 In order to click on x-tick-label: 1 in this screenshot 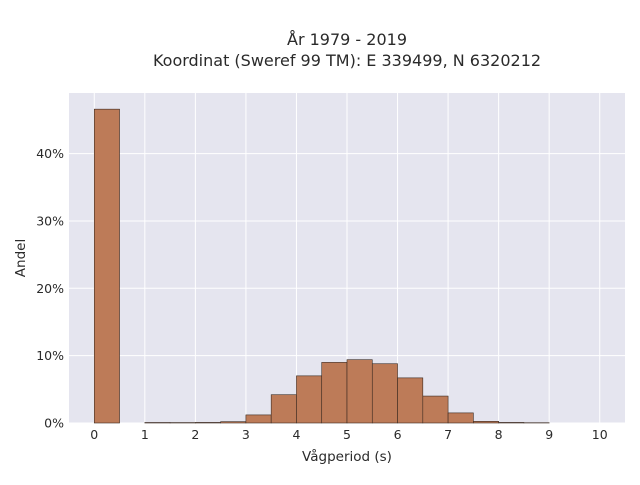, I will do `click(145, 434)`.